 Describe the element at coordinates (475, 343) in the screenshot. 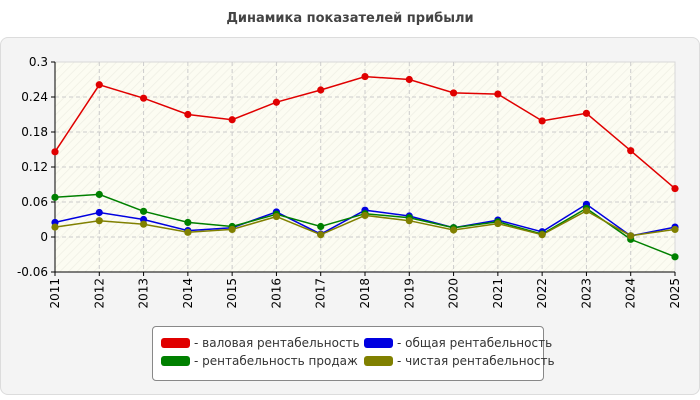

I see `legend-label-total: - общая рентабельность` at that location.